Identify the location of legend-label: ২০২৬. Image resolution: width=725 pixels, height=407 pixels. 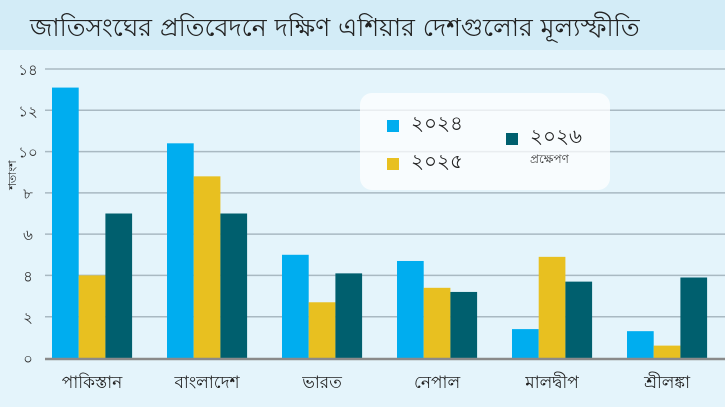
(556, 136).